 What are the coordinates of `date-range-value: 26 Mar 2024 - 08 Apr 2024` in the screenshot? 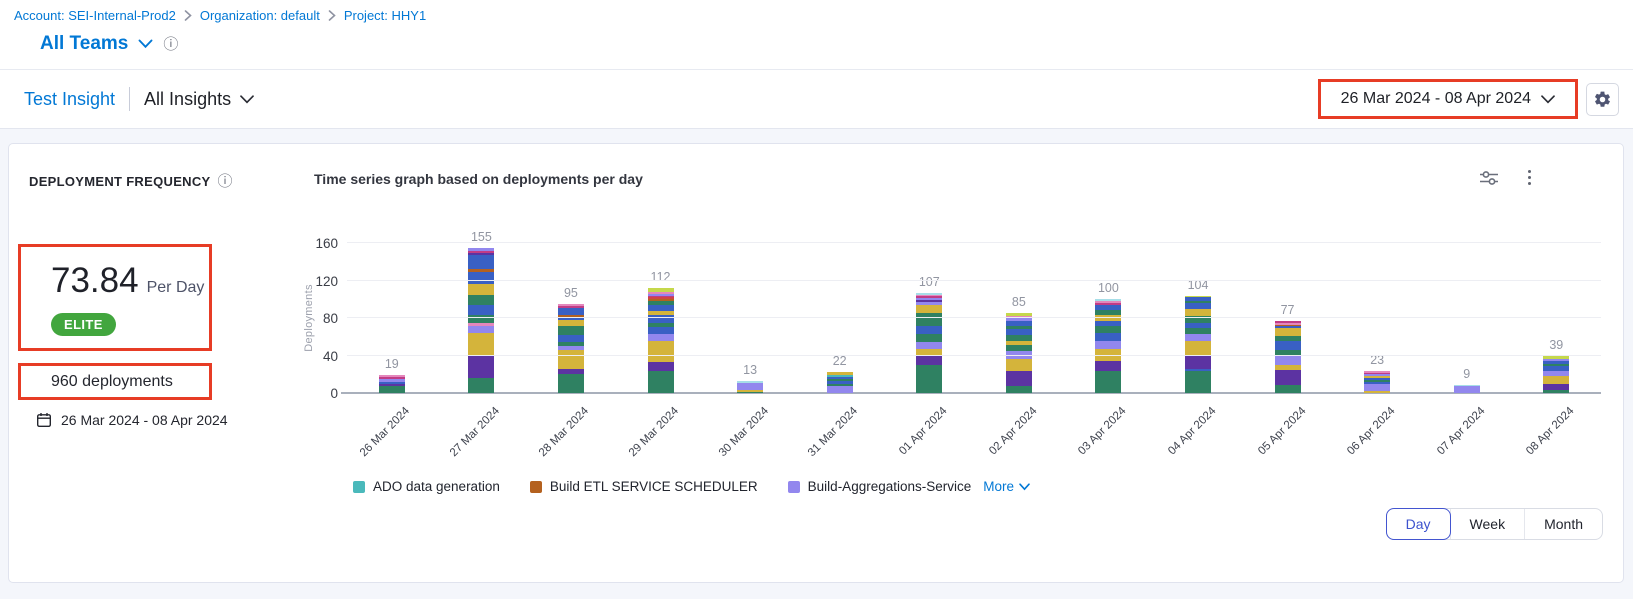 It's located at (1435, 98).